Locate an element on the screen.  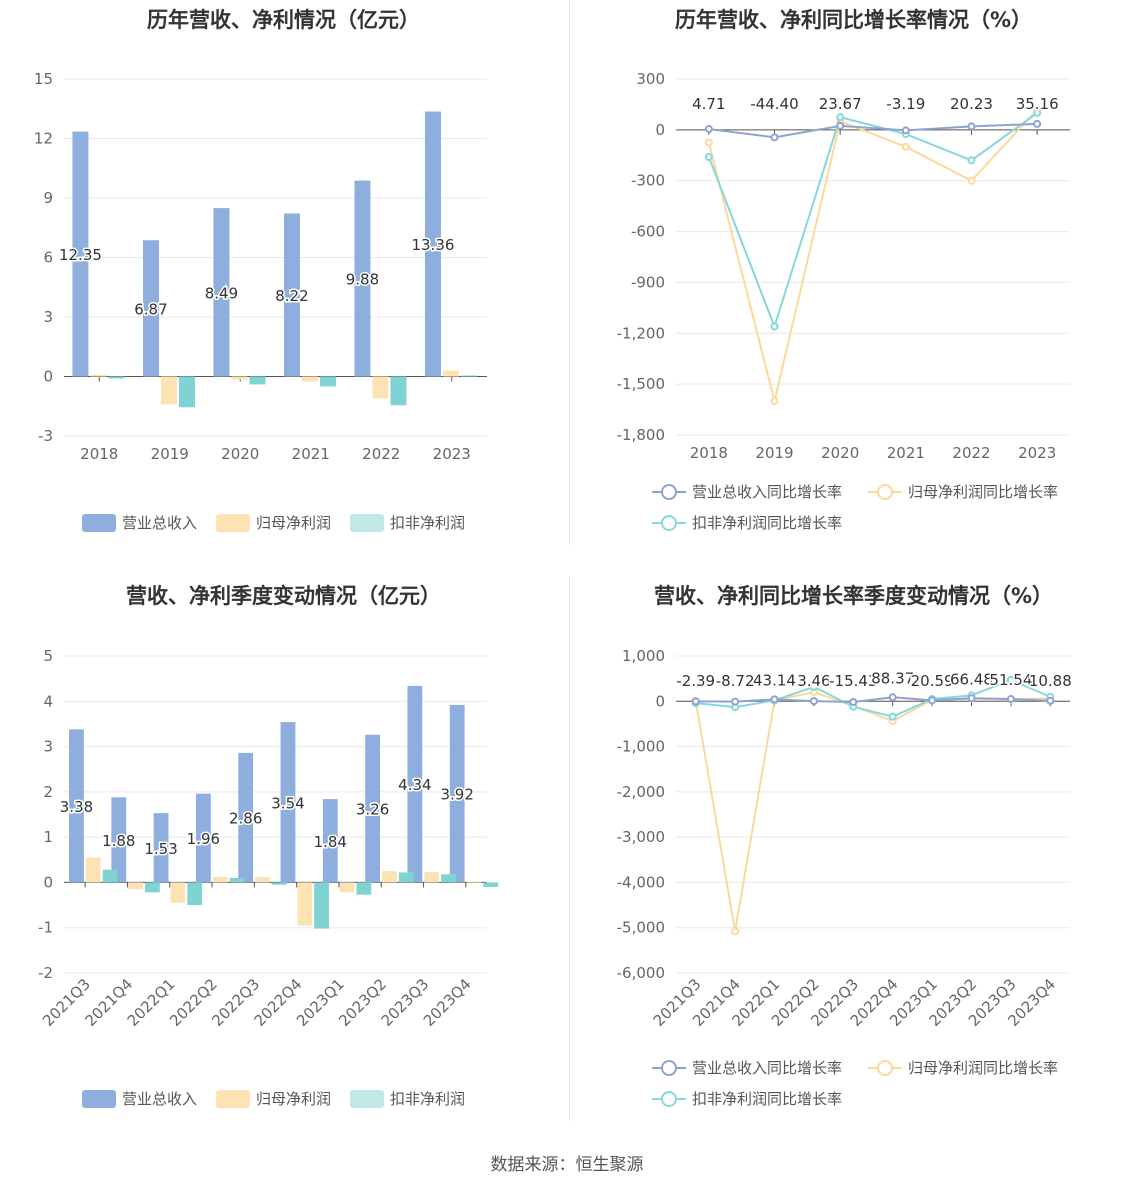
data-label: 51.54 is located at coordinates (1010, 680).